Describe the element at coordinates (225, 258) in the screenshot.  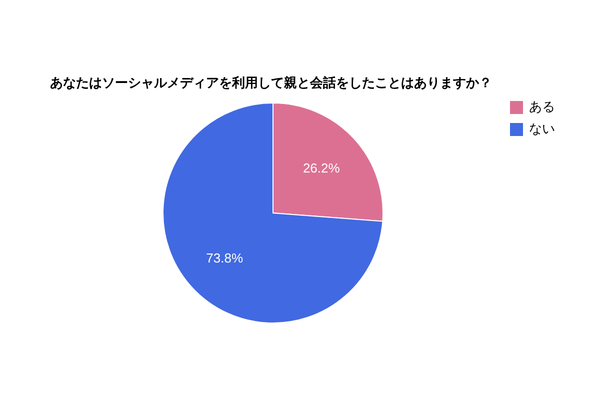
I see `data-label: 73.8%` at that location.